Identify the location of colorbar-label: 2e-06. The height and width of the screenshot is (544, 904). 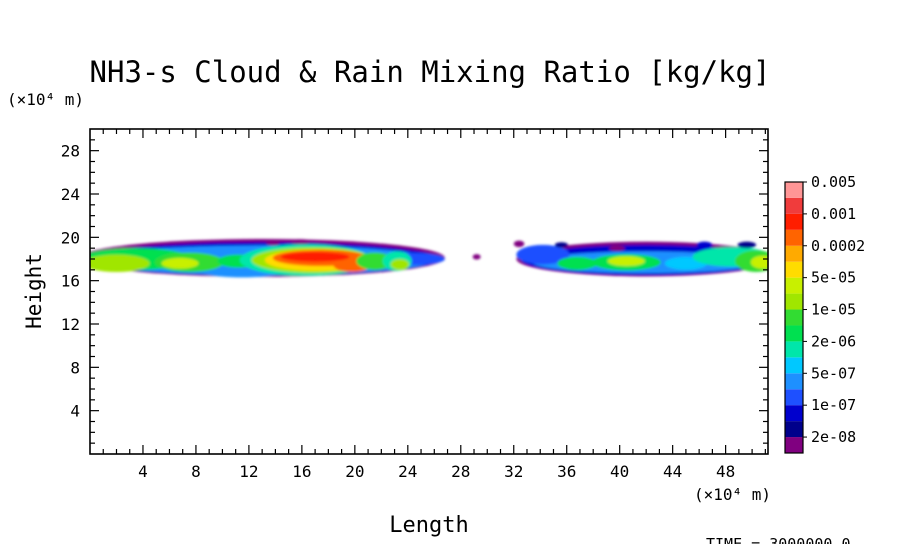
(833, 341).